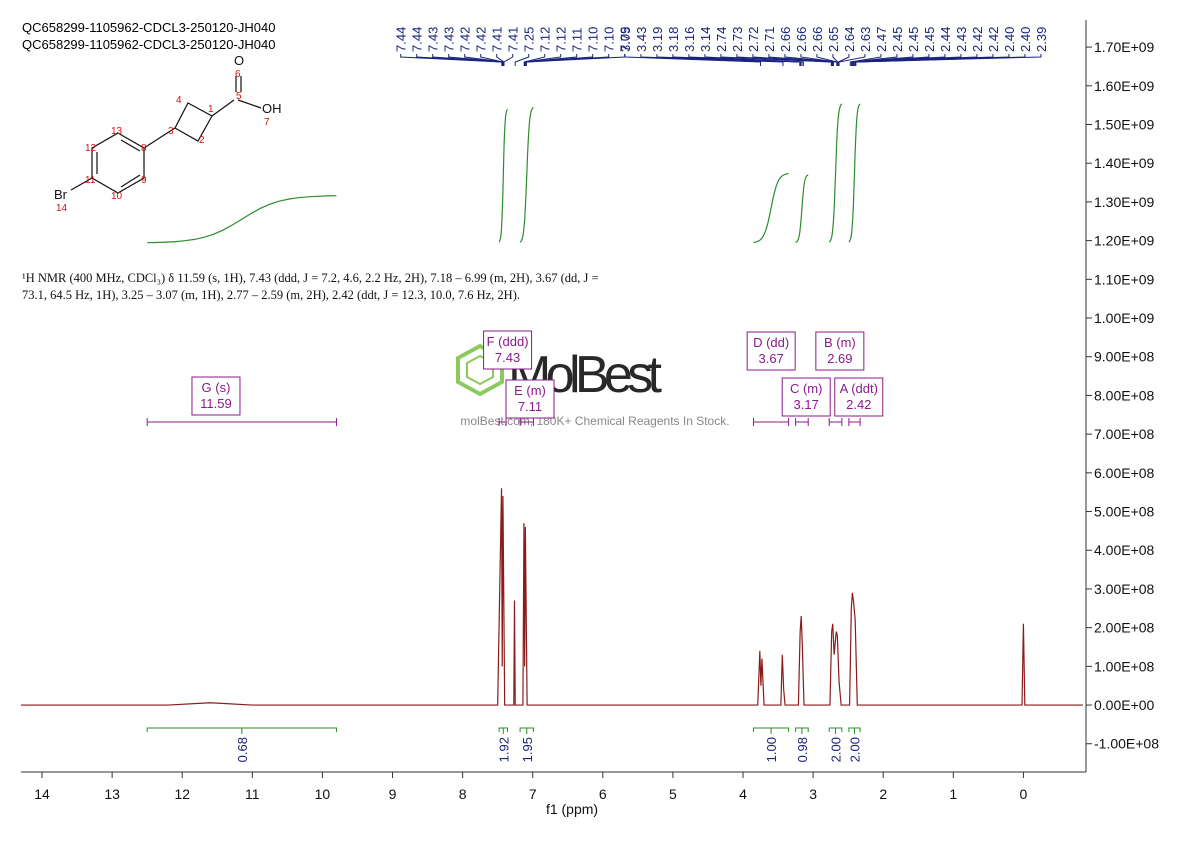  Describe the element at coordinates (865, 39) in the screenshot. I see `peak-label: 2.63` at that location.